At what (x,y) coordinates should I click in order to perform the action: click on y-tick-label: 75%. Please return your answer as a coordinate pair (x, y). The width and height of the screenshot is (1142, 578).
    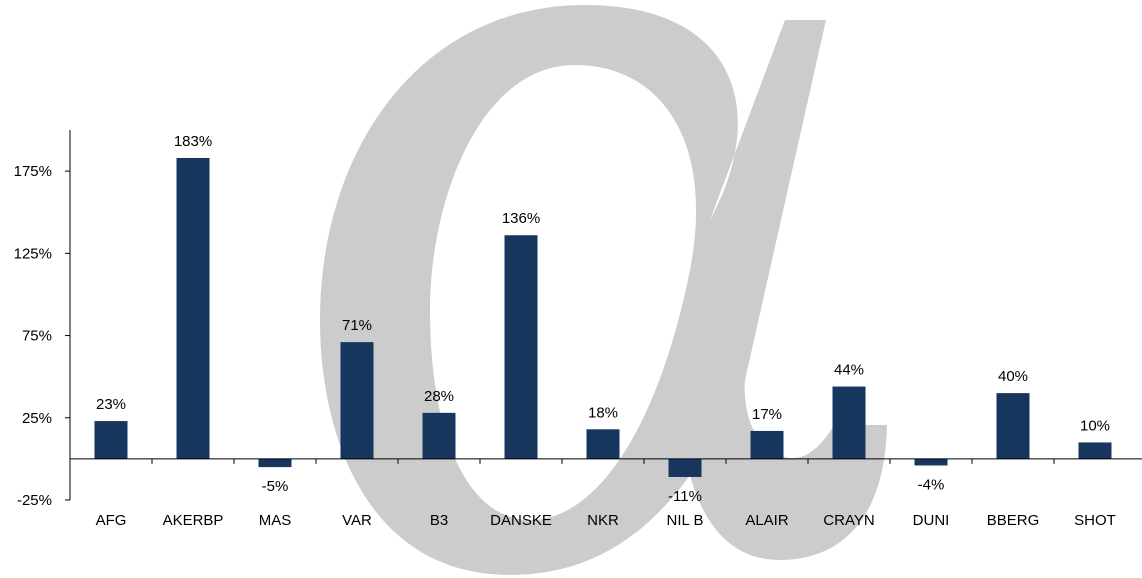
    Looking at the image, I should click on (37, 336).